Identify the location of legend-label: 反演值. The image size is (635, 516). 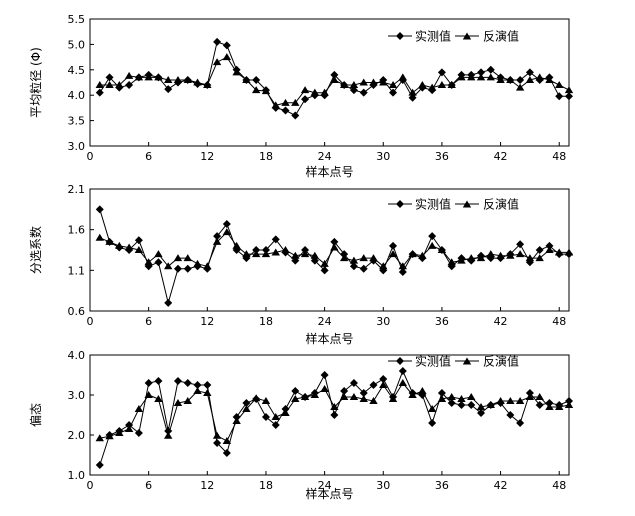
(501, 361).